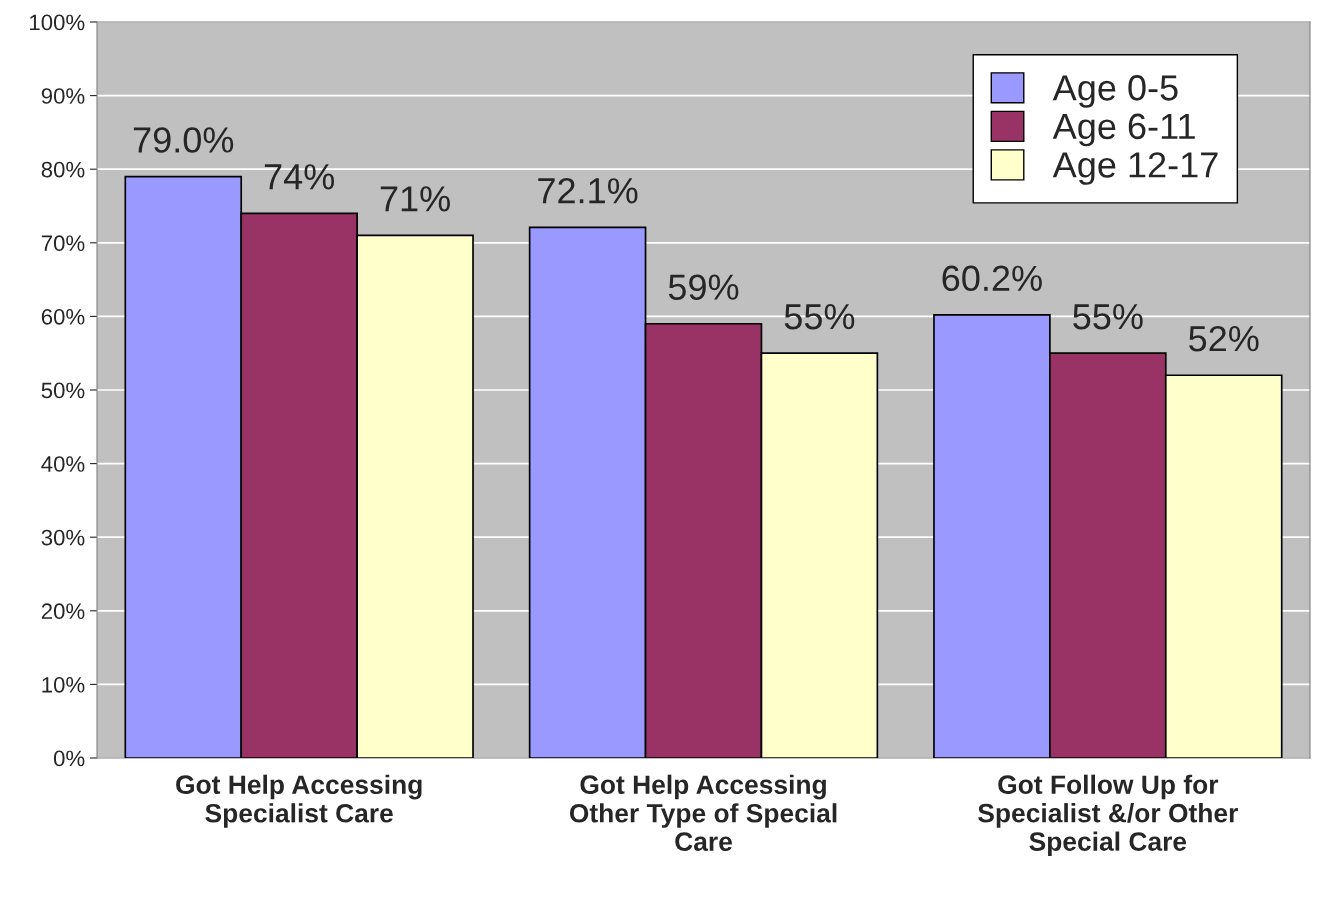  What do you see at coordinates (1115, 91) in the screenshot?
I see `legend-label: Age 0-5` at bounding box center [1115, 91].